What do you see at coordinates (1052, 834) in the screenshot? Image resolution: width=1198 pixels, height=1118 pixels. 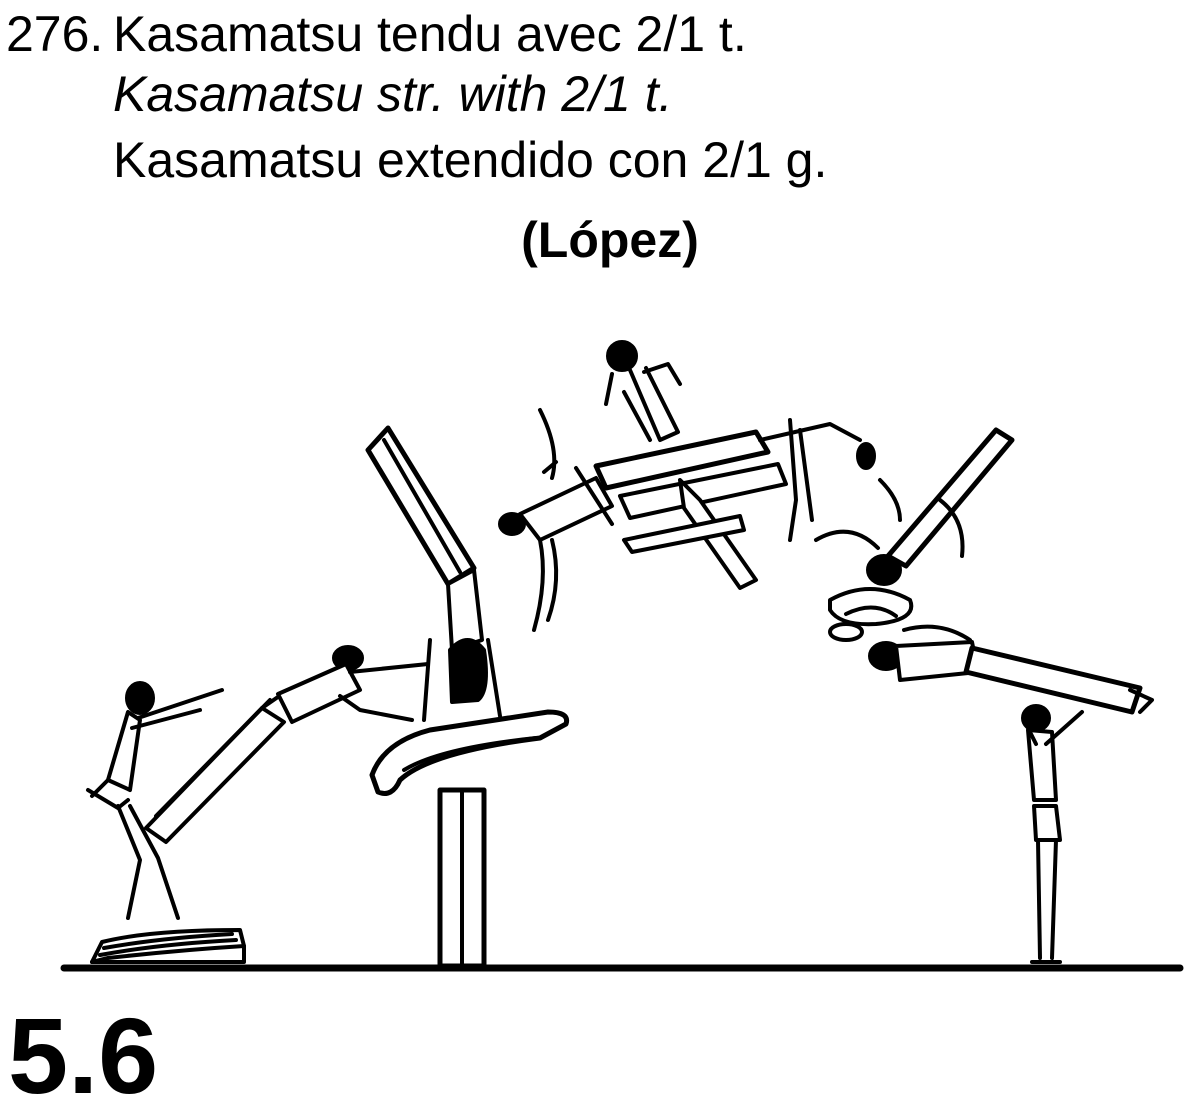 I see `gymnast-landing` at bounding box center [1052, 834].